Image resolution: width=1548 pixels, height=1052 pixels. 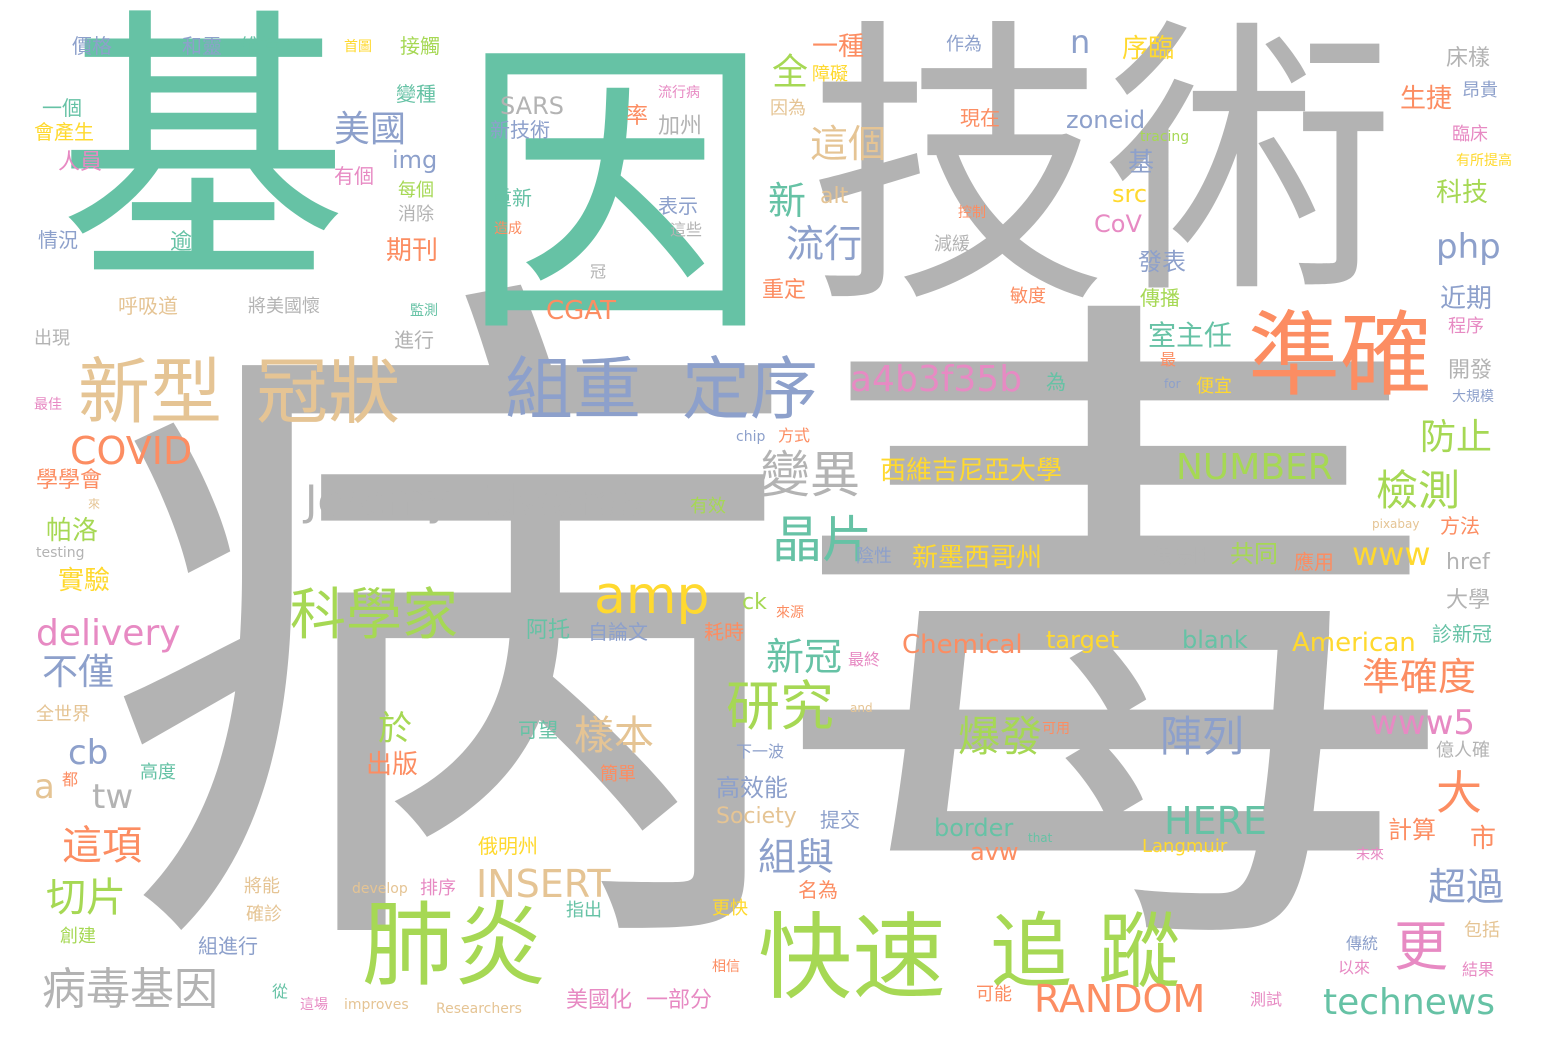 I want to click on word-geng: 更, so click(x=1421, y=946).